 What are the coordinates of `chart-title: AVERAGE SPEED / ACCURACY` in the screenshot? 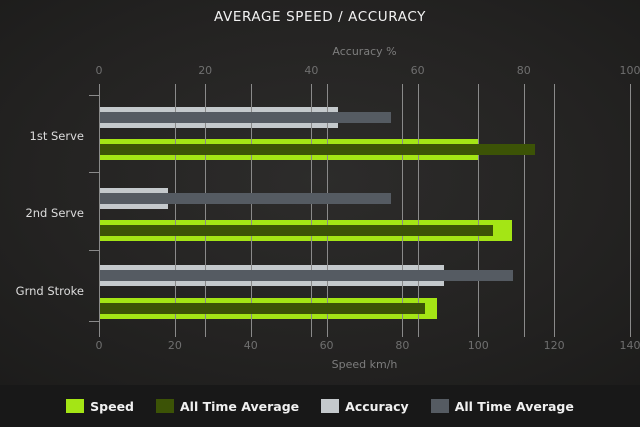 It's located at (320, 17).